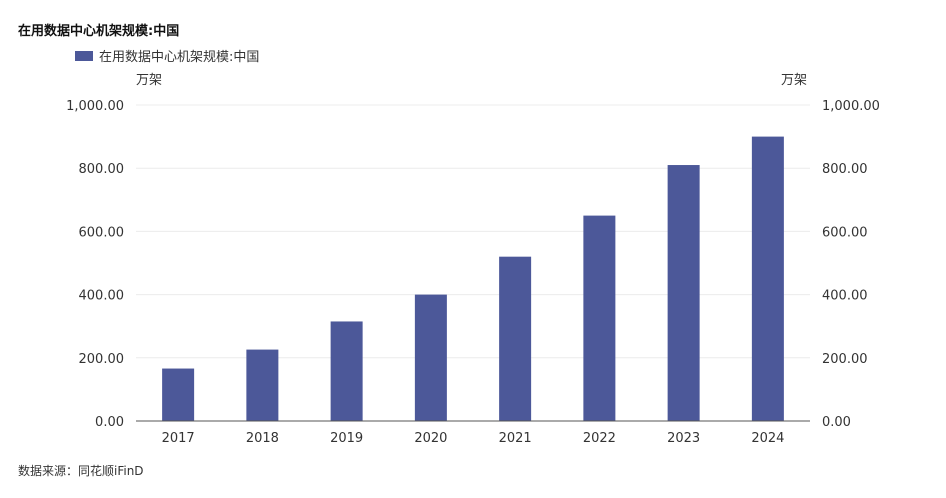 The image size is (946, 498). Describe the element at coordinates (845, 296) in the screenshot. I see `y-right-tick-label: 400.00` at that location.